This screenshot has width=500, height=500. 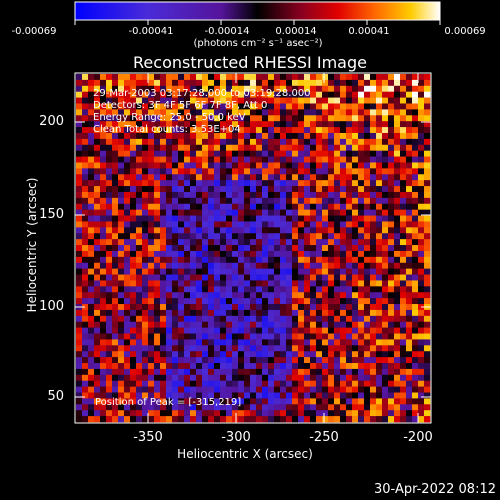 I want to click on y-tick-label: 100, so click(x=51, y=306).